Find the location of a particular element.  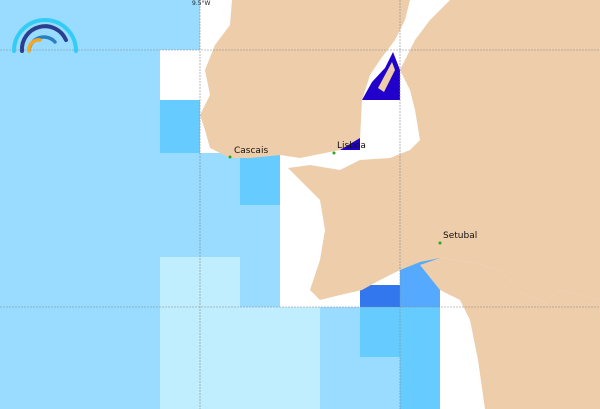

graticule-label: 9.5°W is located at coordinates (201, 3).